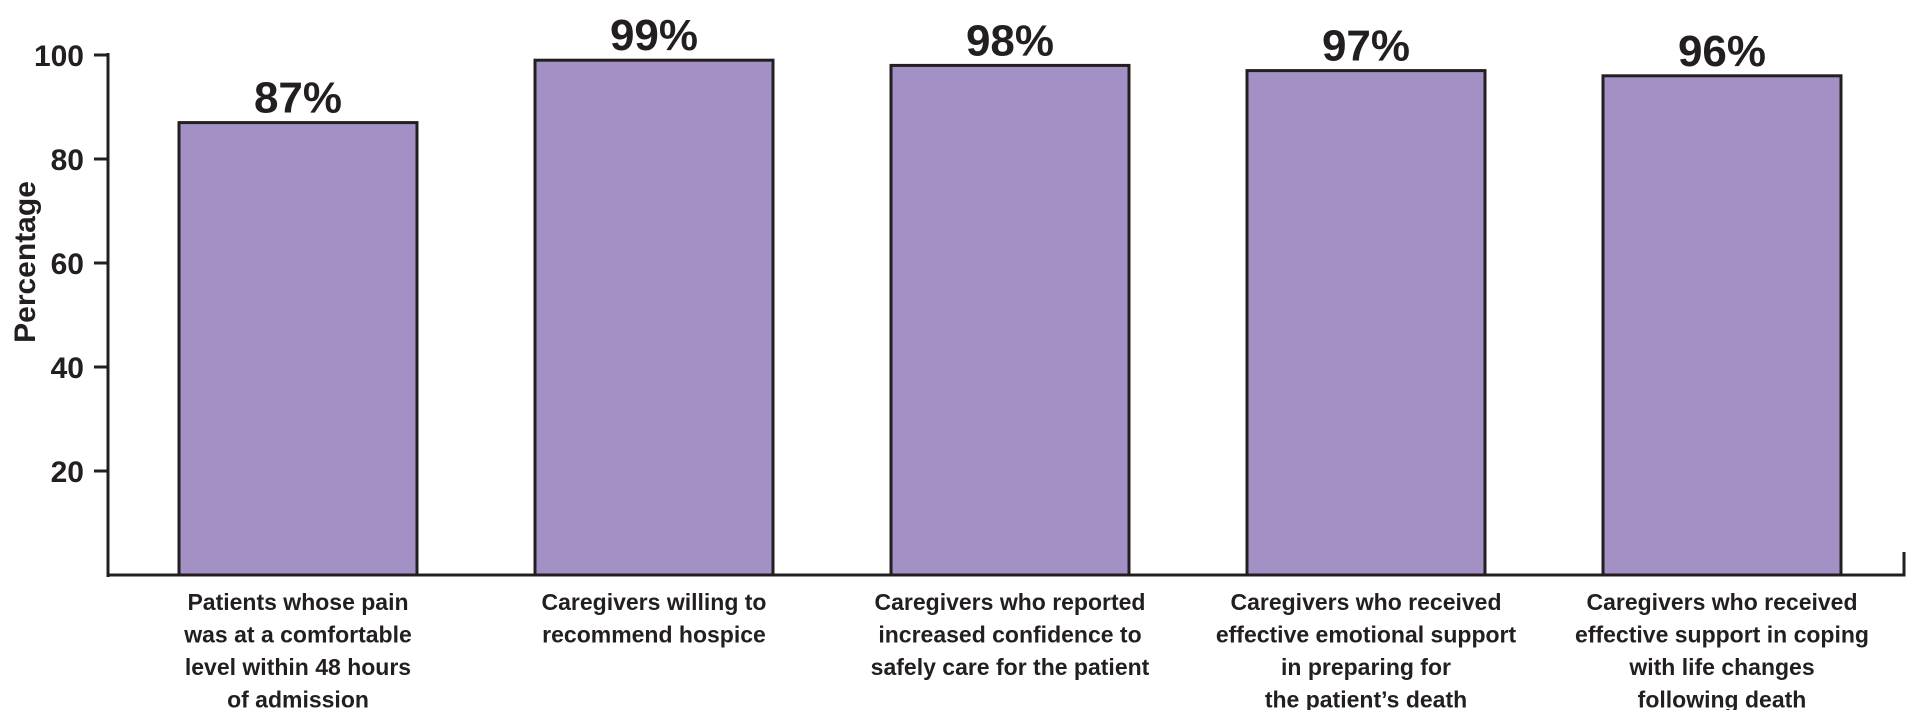 The height and width of the screenshot is (710, 1913). I want to click on bar-value-label: 96%, so click(1722, 51).